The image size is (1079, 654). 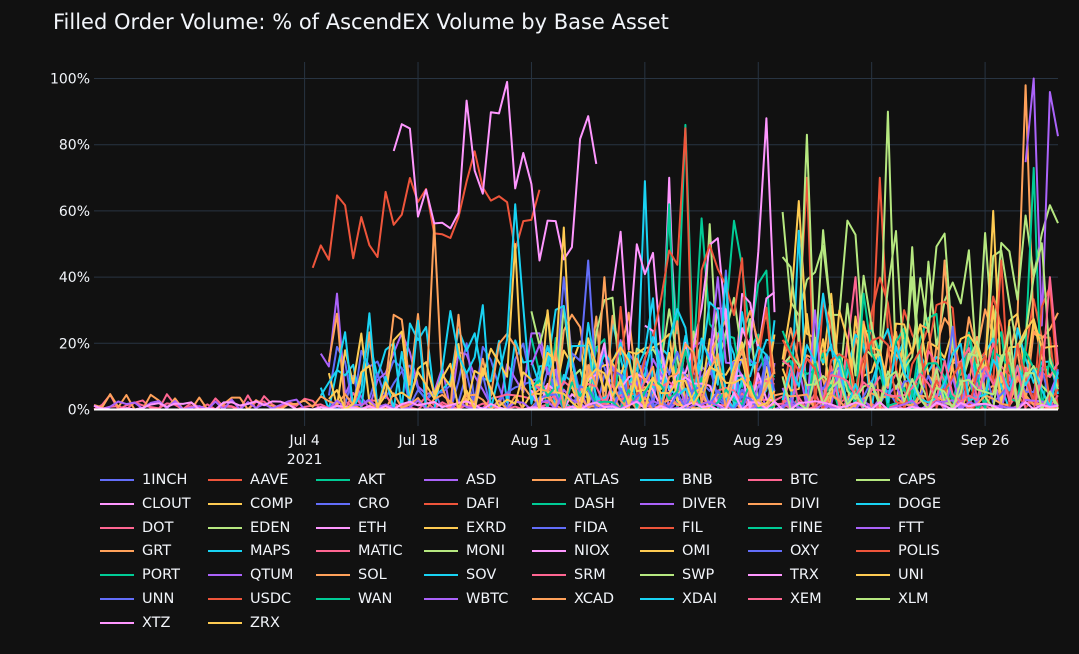 I want to click on legend-label: CRO, so click(x=374, y=503).